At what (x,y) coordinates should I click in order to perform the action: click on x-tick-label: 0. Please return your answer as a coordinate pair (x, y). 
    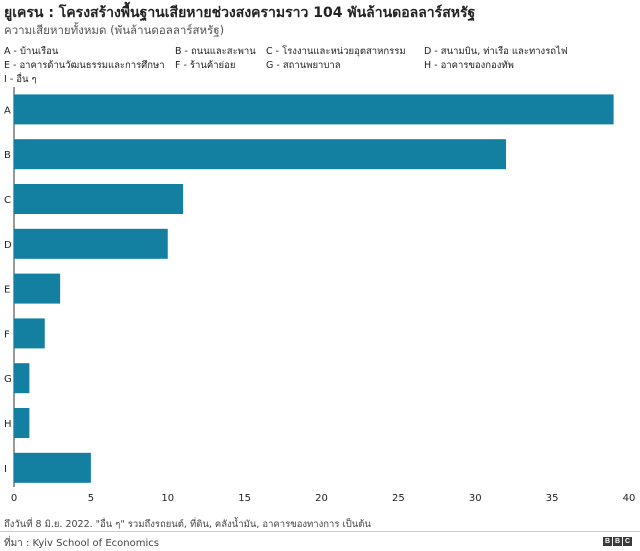
    Looking at the image, I should click on (14, 498).